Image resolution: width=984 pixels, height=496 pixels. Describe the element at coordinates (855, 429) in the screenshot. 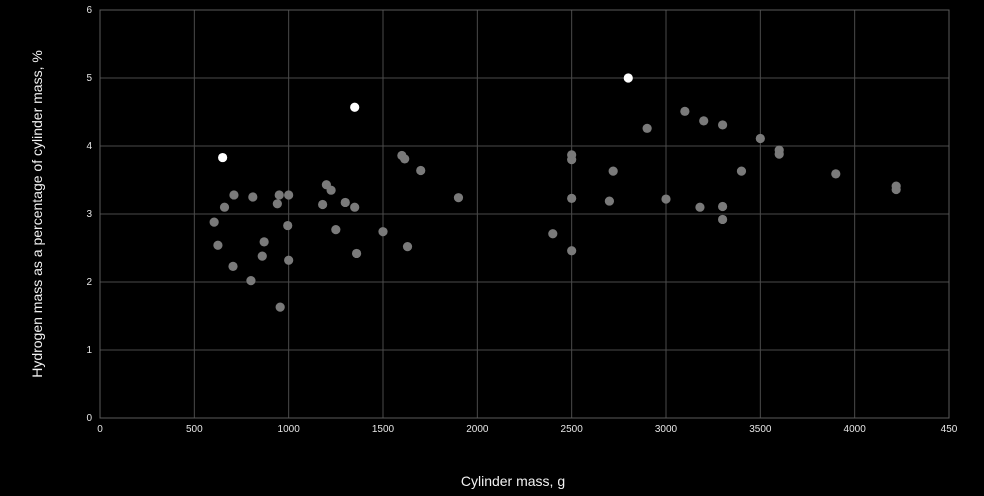

I see `x-tick-label: 4000` at that location.